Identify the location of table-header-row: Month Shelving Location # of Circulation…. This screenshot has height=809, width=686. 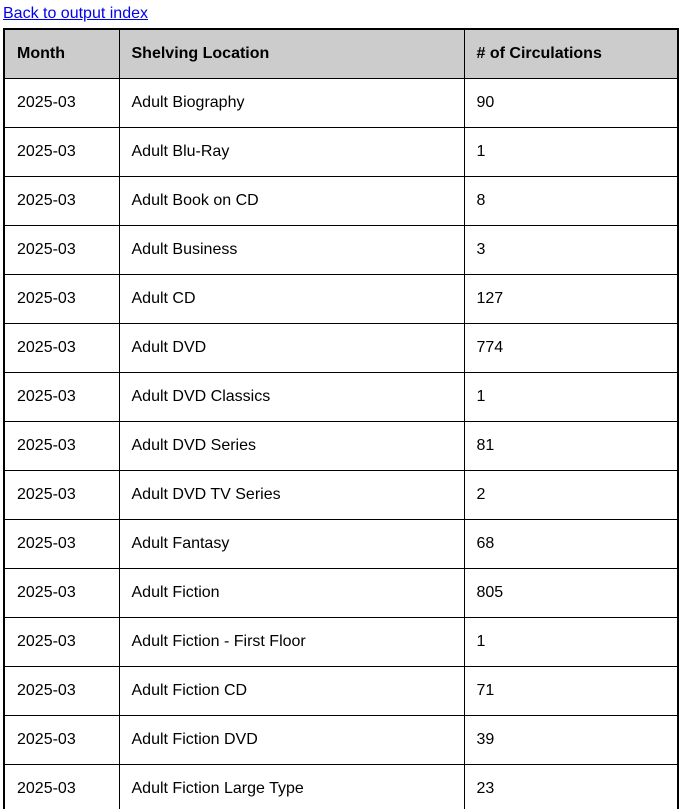
(341, 53).